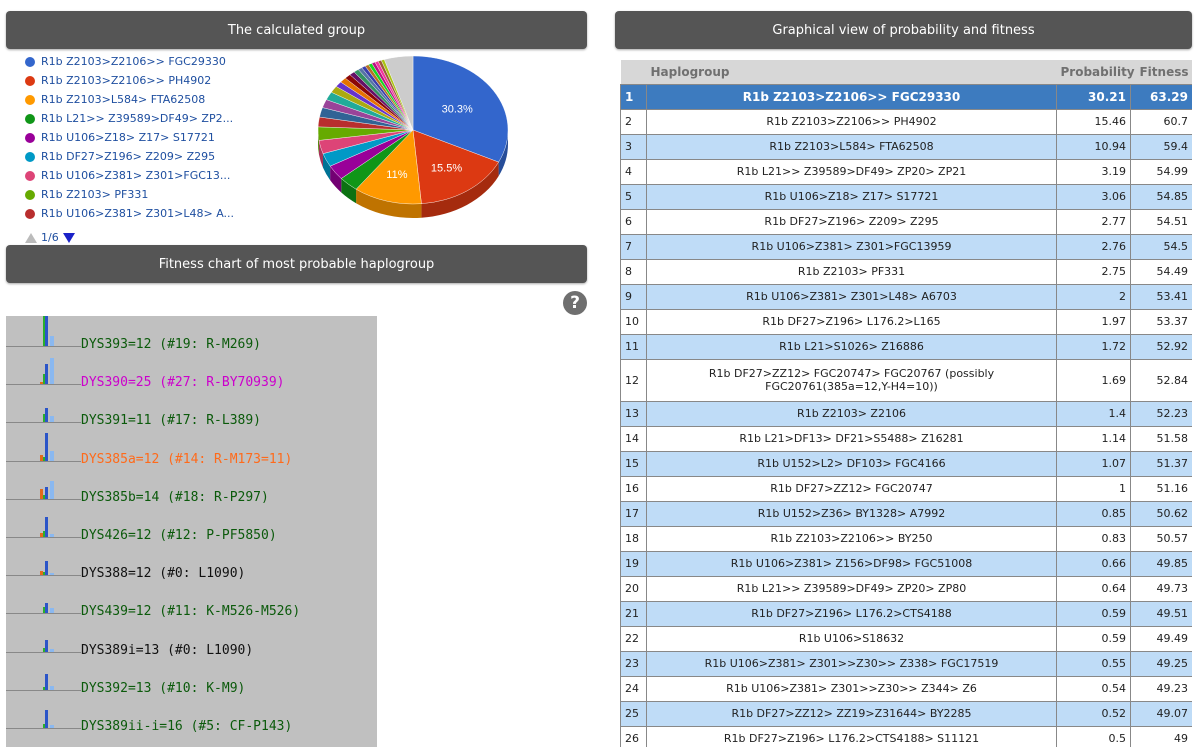 This screenshot has height=747, width=1200. What do you see at coordinates (191, 335) in the screenshot?
I see `fitness-row: DYS393=12 (#19: R-M269)` at bounding box center [191, 335].